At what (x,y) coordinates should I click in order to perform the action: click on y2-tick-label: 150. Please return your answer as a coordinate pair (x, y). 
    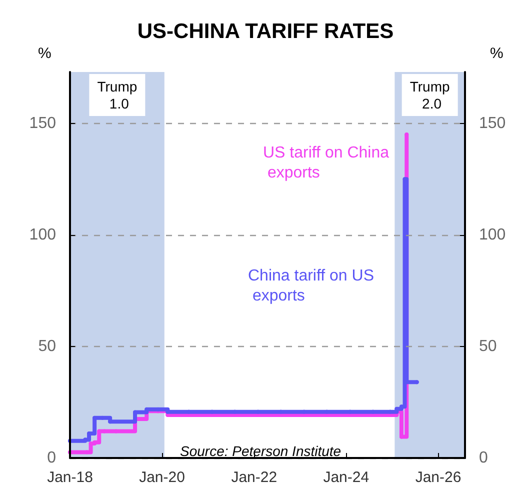
    Looking at the image, I should click on (492, 123).